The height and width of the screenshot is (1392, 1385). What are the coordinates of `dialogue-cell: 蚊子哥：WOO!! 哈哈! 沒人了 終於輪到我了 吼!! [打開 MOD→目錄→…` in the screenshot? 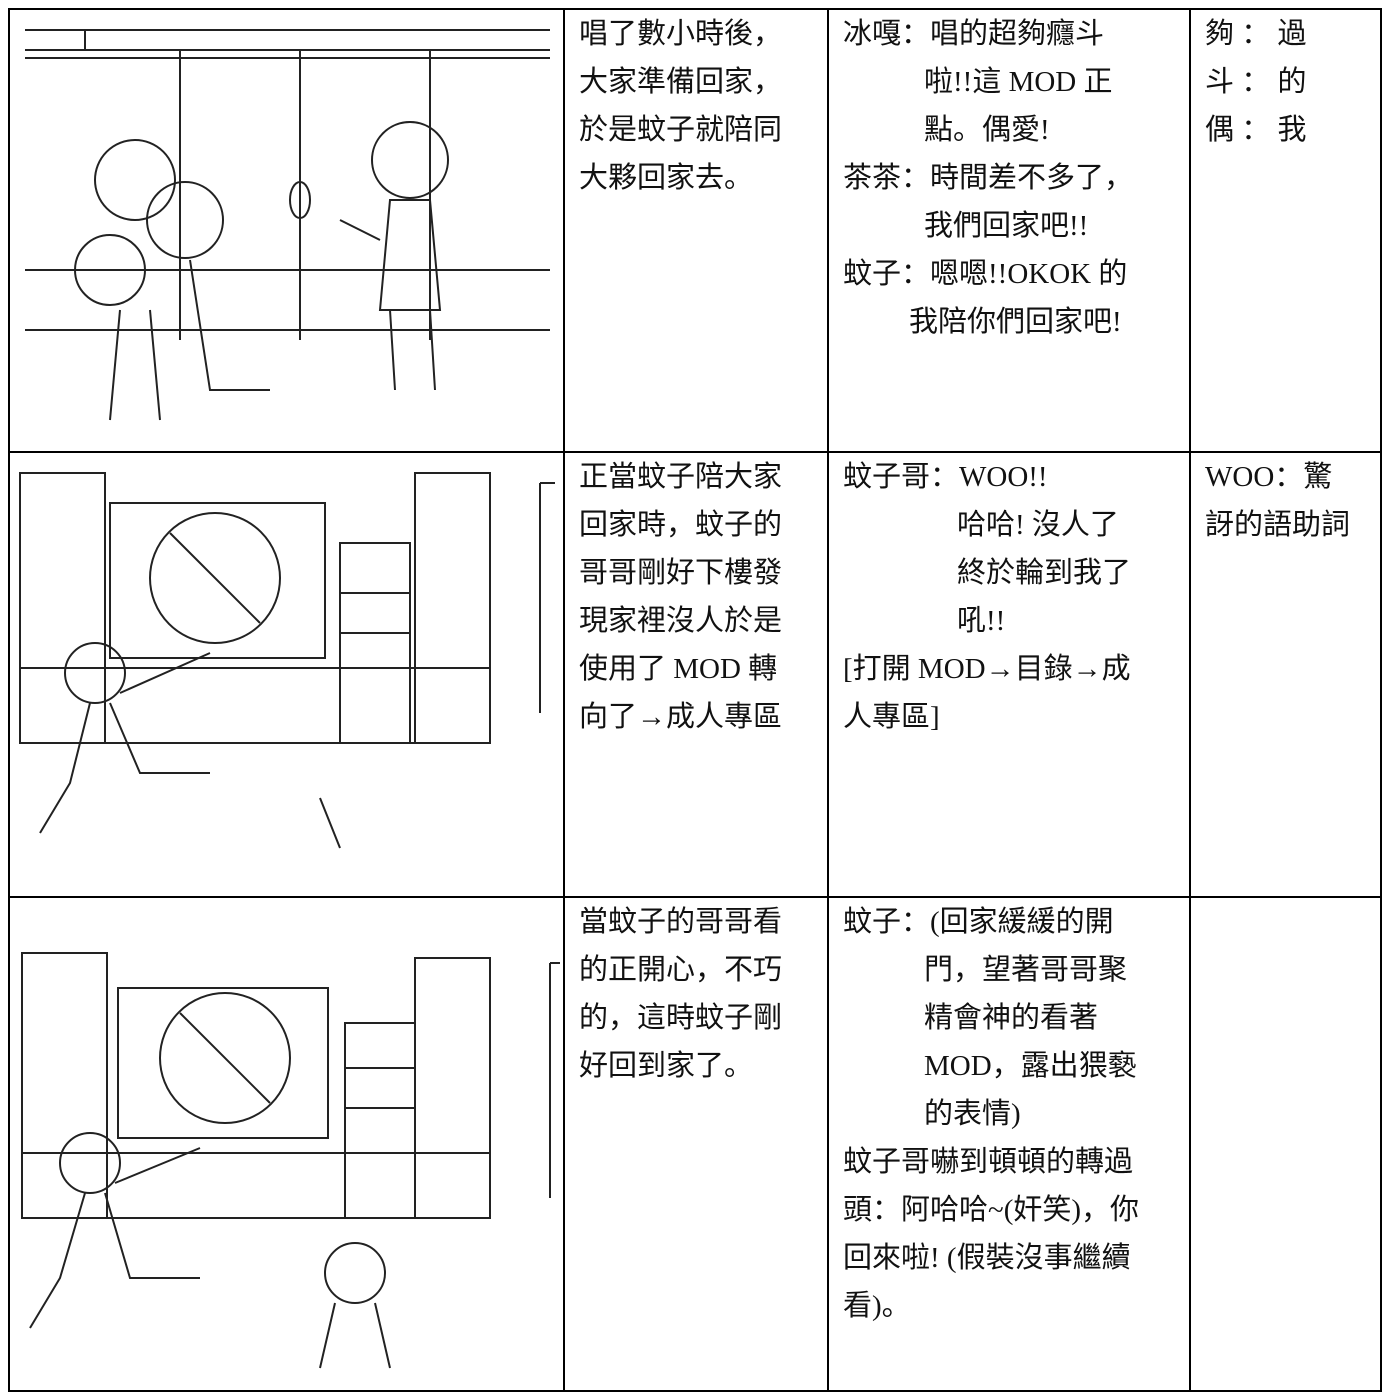 It's located at (1009, 674).